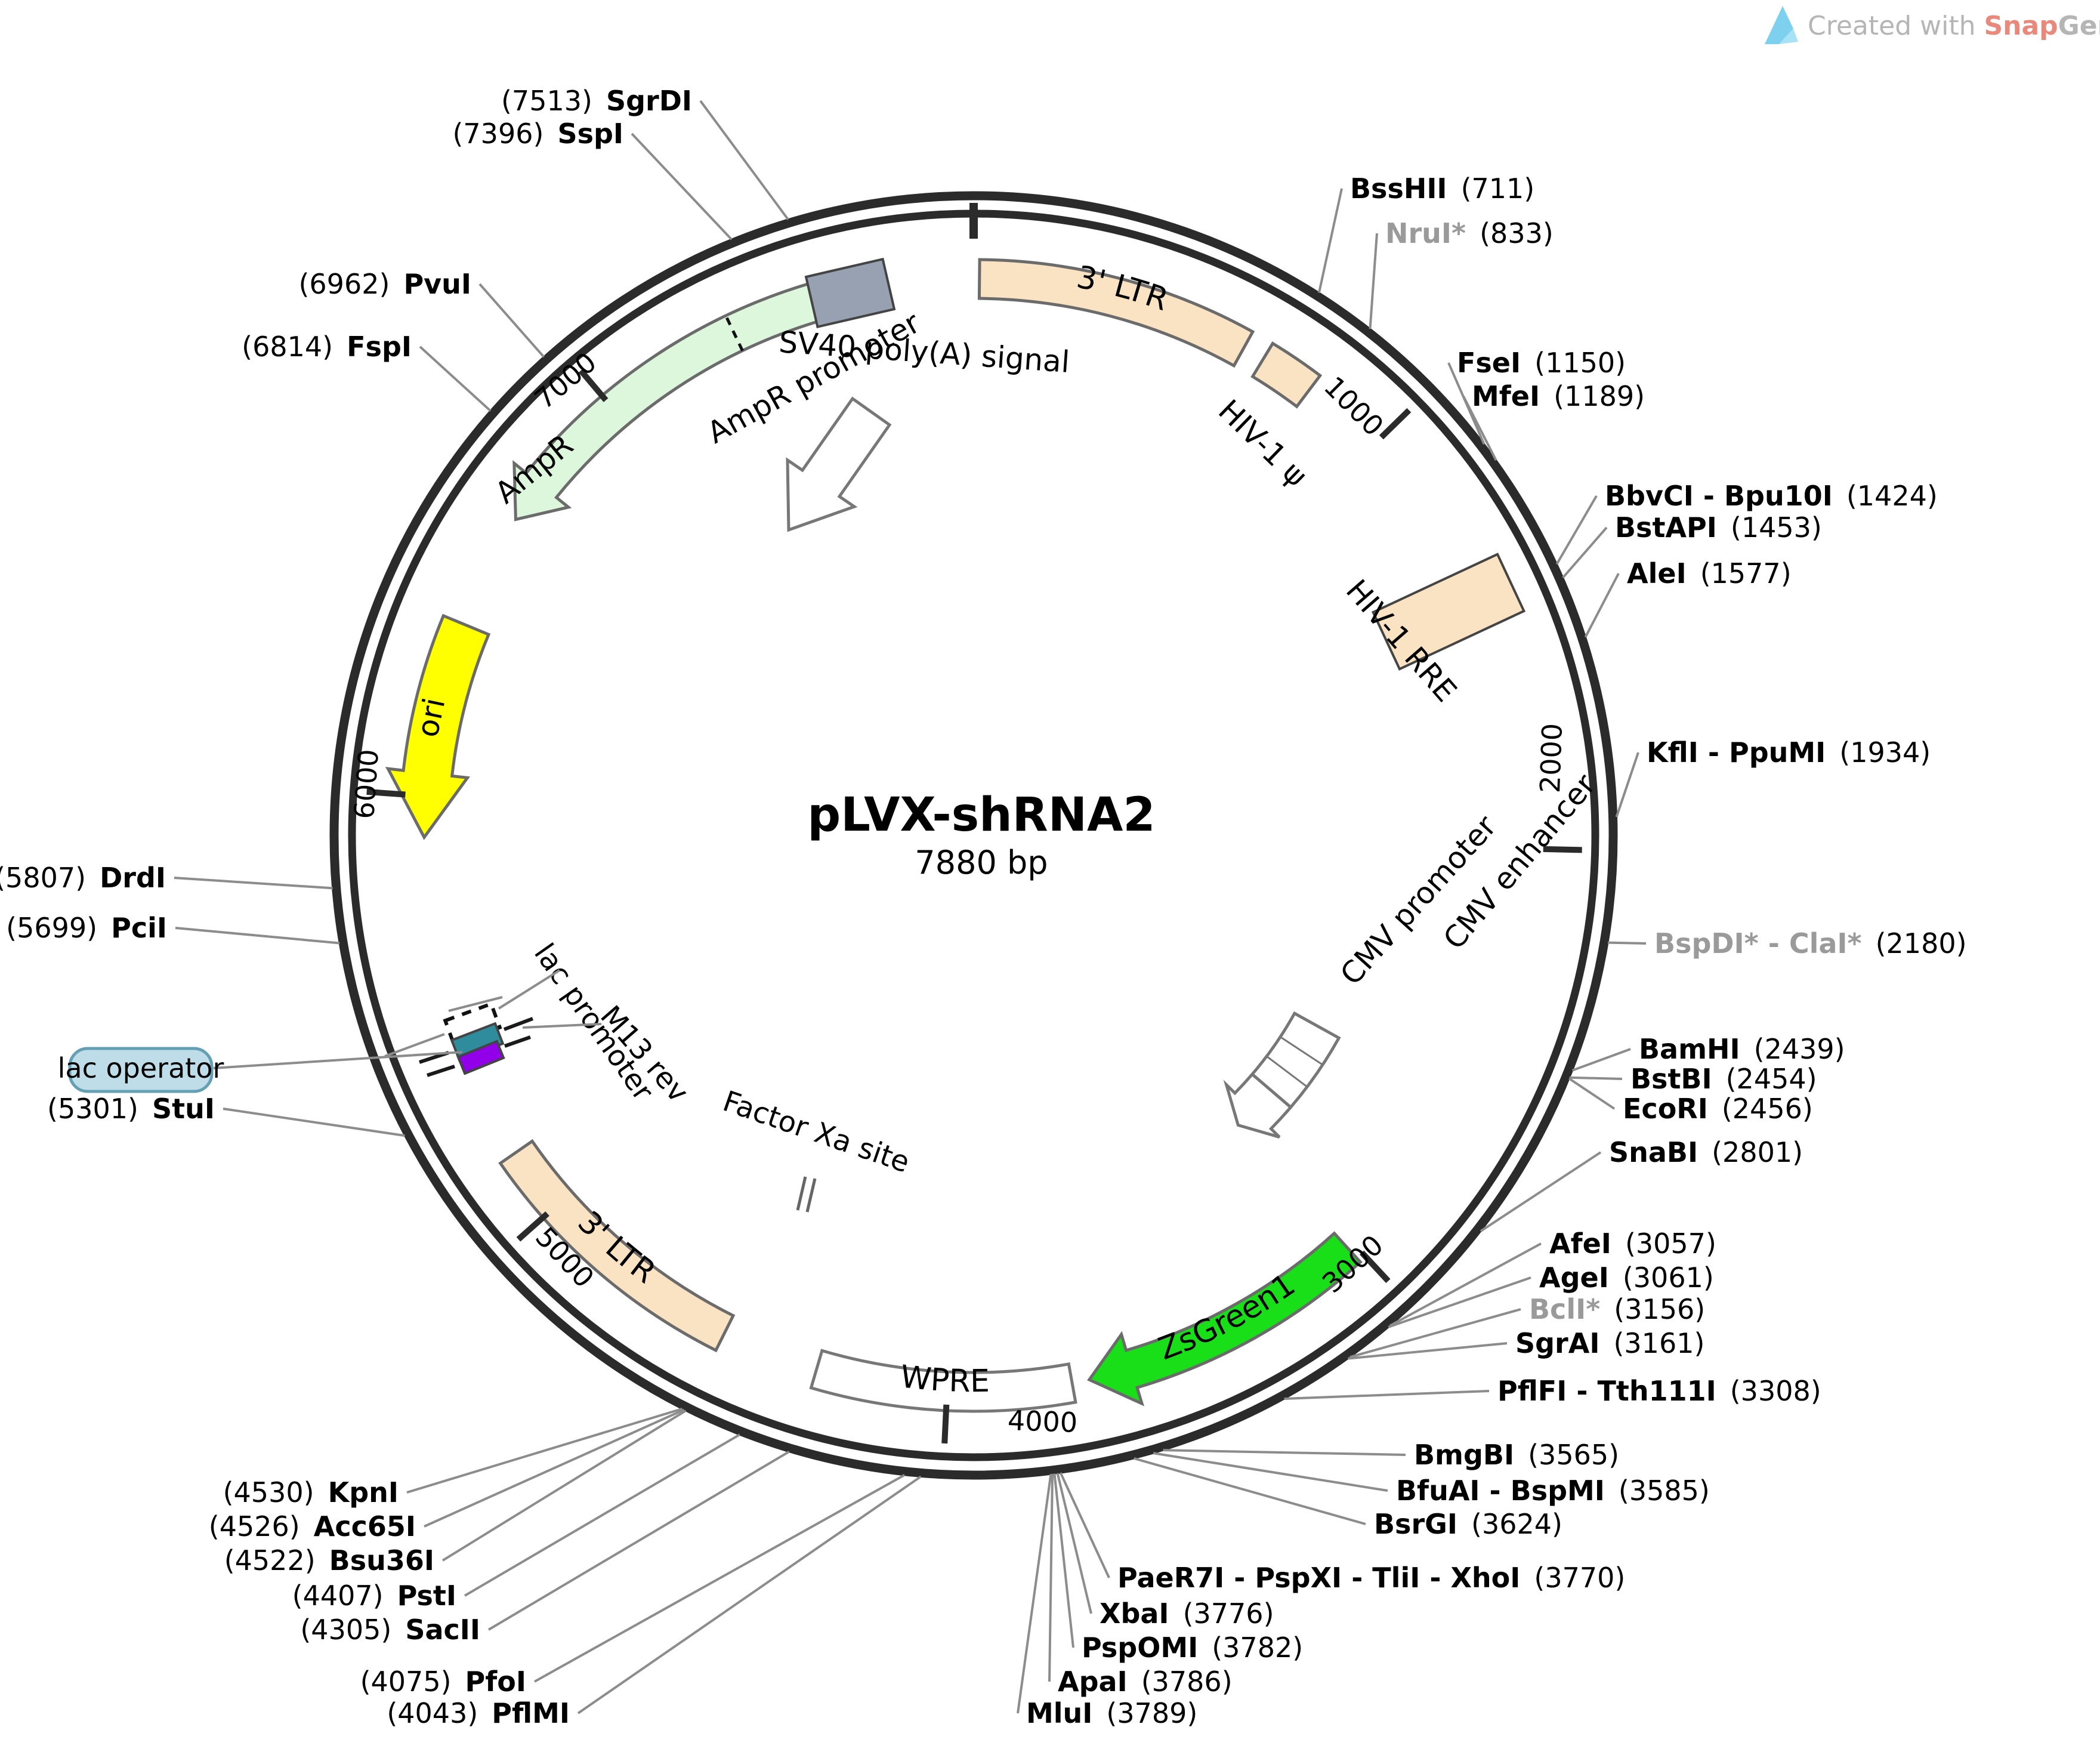 The height and width of the screenshot is (1755, 2100). Describe the element at coordinates (86, 928) in the screenshot. I see `site-label-pcii: (5699) PciI` at that location.